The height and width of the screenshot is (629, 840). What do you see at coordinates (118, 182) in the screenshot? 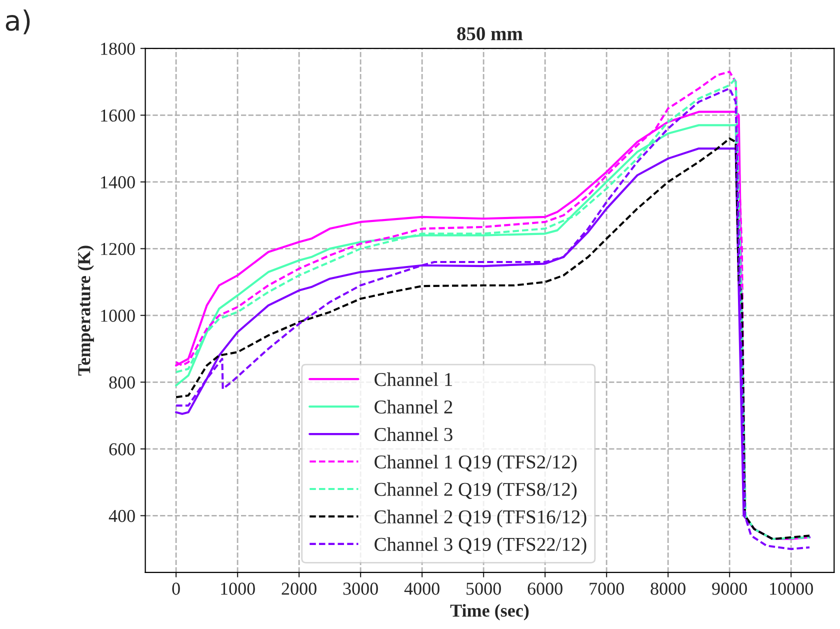
I see `y-tick-label: 1400` at bounding box center [118, 182].